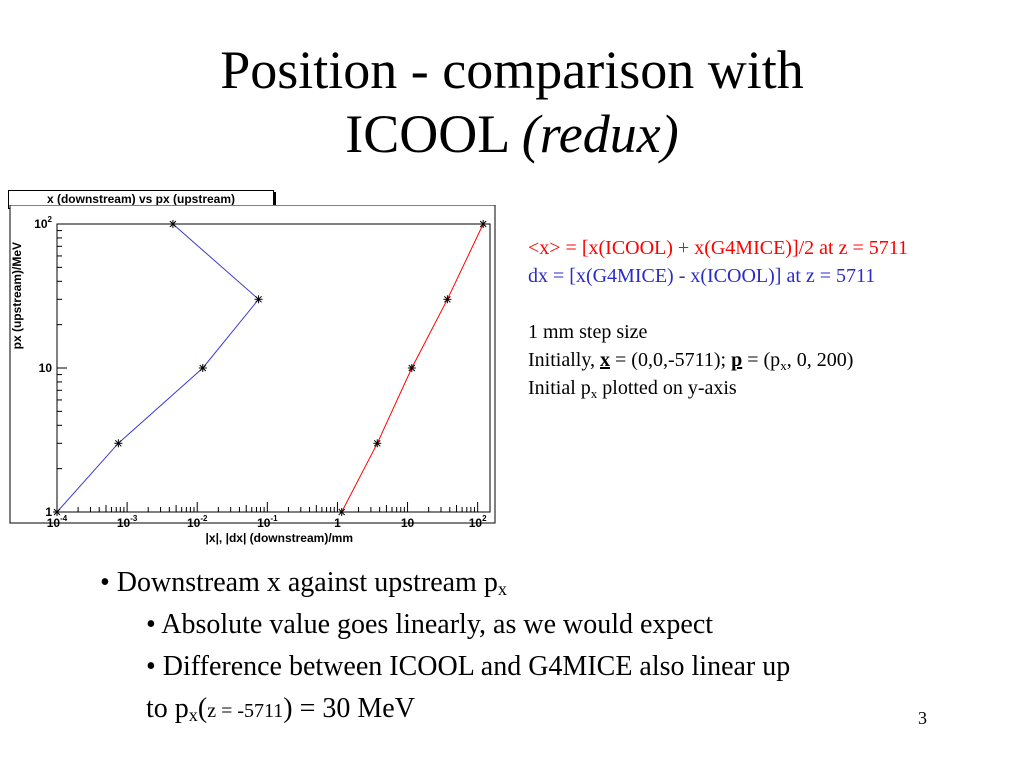  I want to click on x-tick-label: 10⁻⁴, so click(57, 522).